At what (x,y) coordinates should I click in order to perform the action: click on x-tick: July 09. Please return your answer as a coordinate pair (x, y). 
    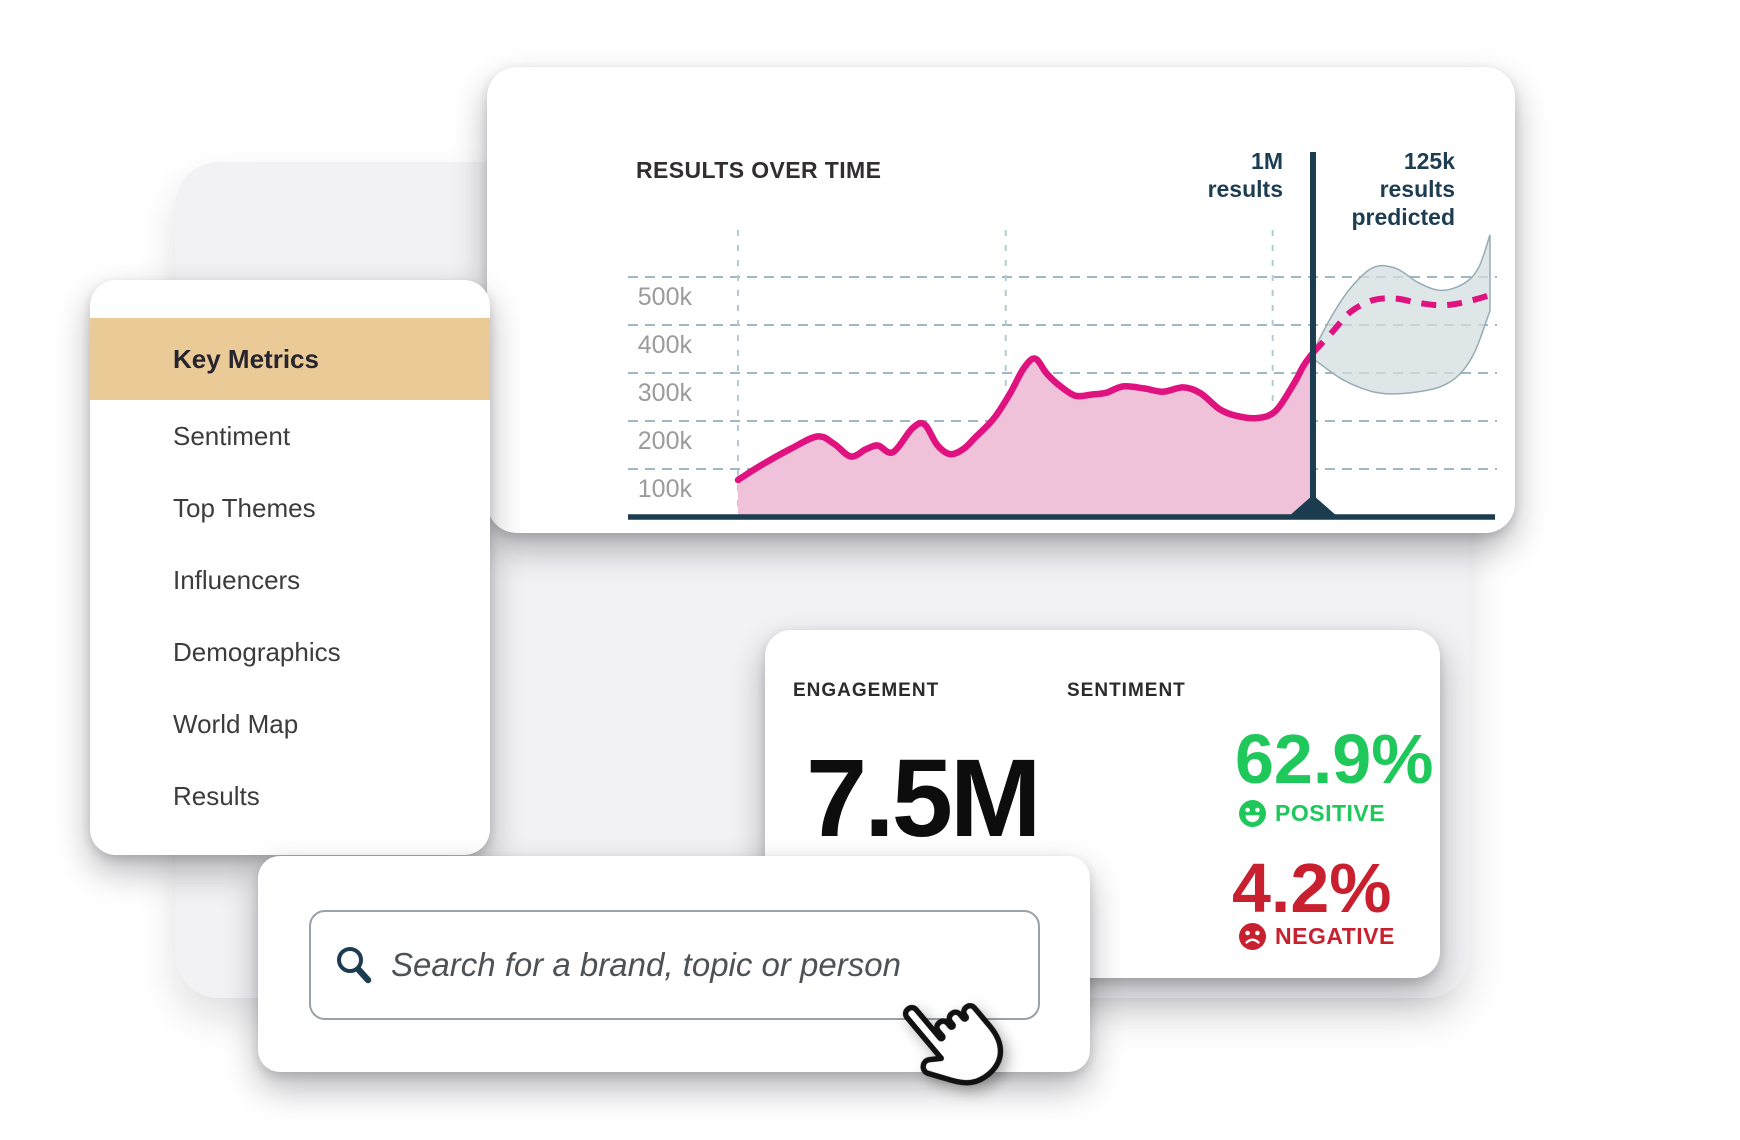
    Looking at the image, I should click on (1212, 531).